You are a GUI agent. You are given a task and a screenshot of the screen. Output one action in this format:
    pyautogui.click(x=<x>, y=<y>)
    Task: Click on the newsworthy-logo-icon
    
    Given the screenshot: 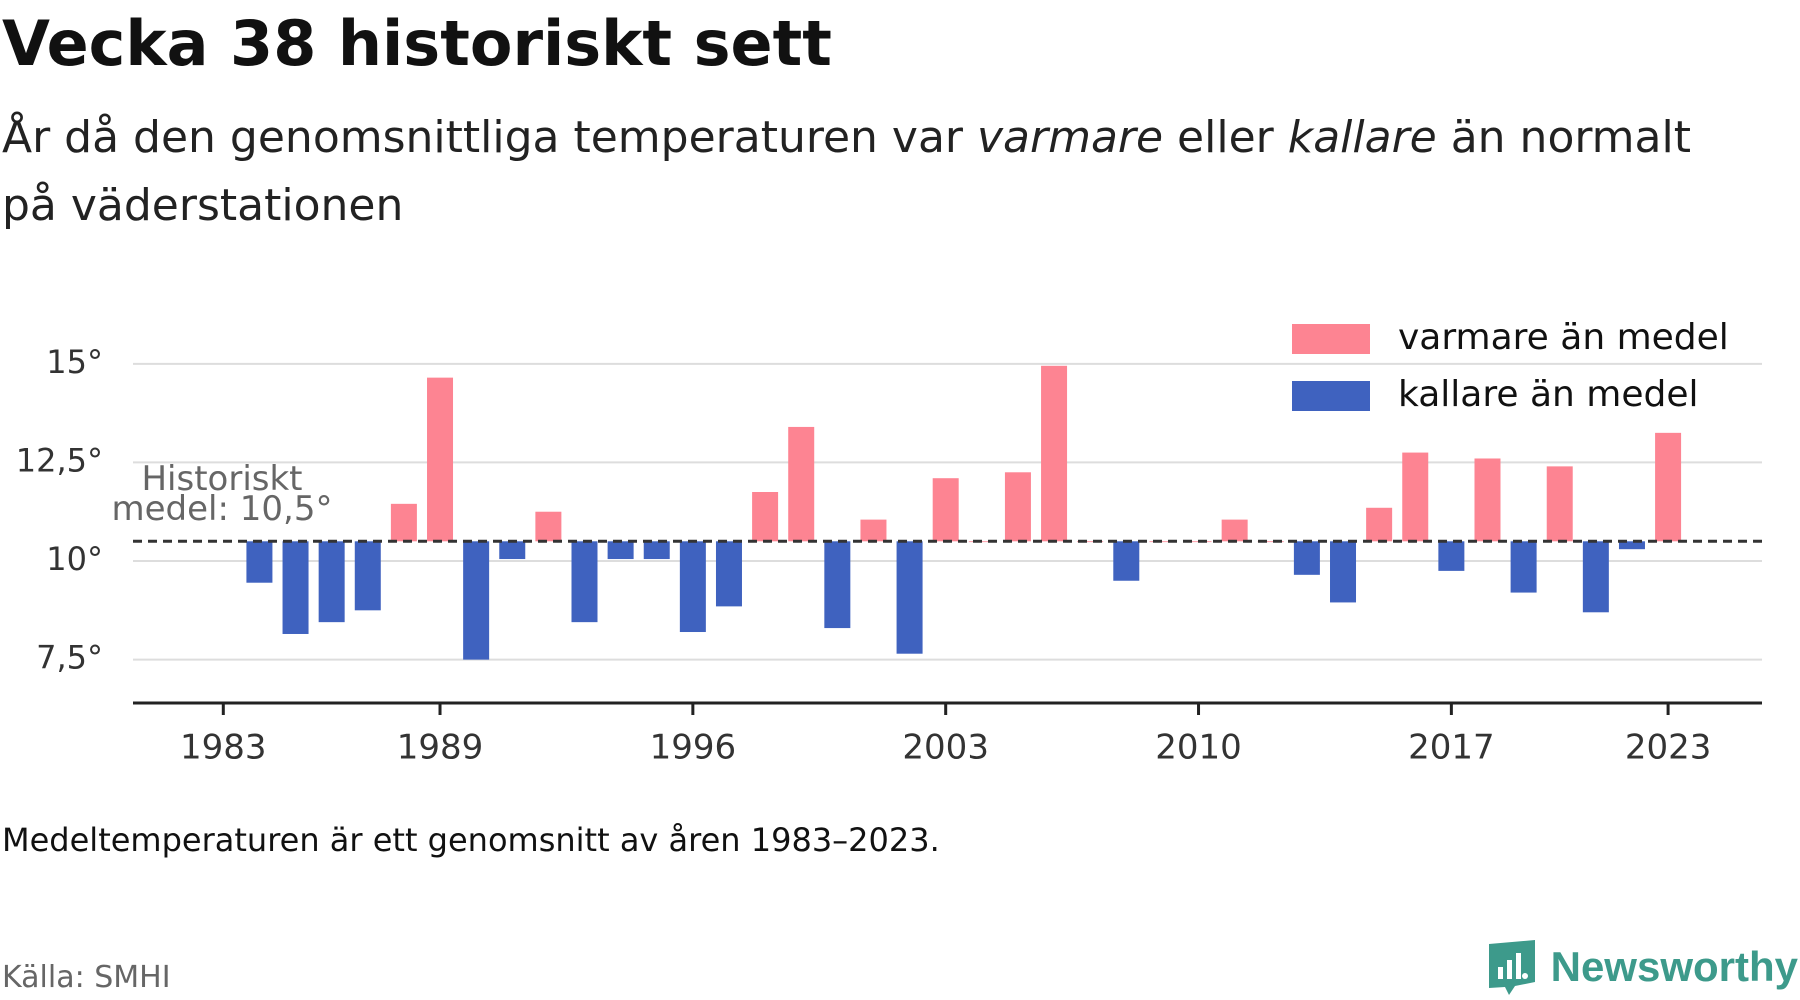 What is the action you would take?
    pyautogui.click(x=1511, y=967)
    